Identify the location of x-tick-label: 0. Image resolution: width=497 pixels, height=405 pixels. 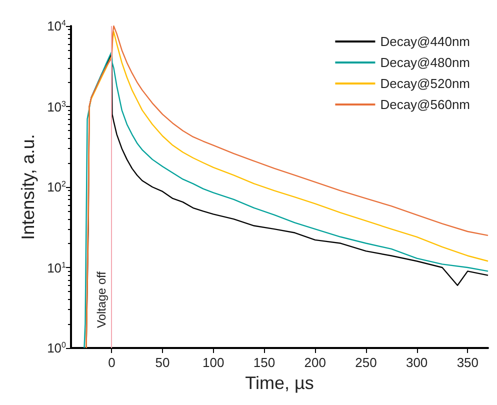
(112, 362).